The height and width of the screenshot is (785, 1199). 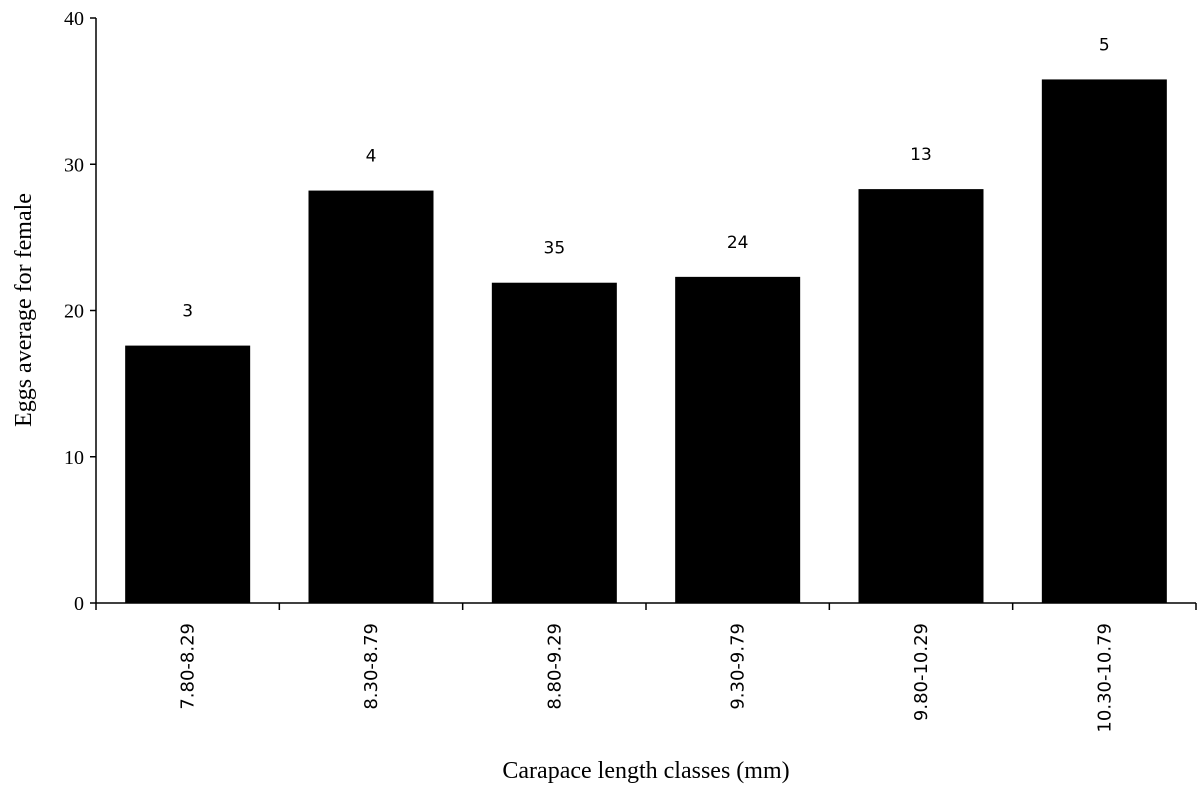 What do you see at coordinates (921, 155) in the screenshot?
I see `data-label: 13` at bounding box center [921, 155].